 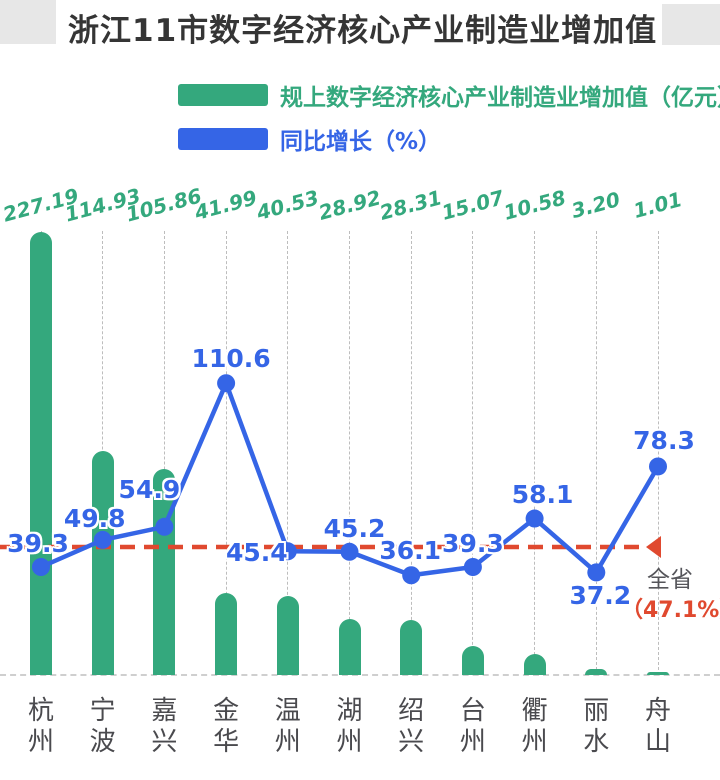 What do you see at coordinates (411, 726) in the screenshot?
I see `city-axis-label-绍兴: 绍兴` at bounding box center [411, 726].